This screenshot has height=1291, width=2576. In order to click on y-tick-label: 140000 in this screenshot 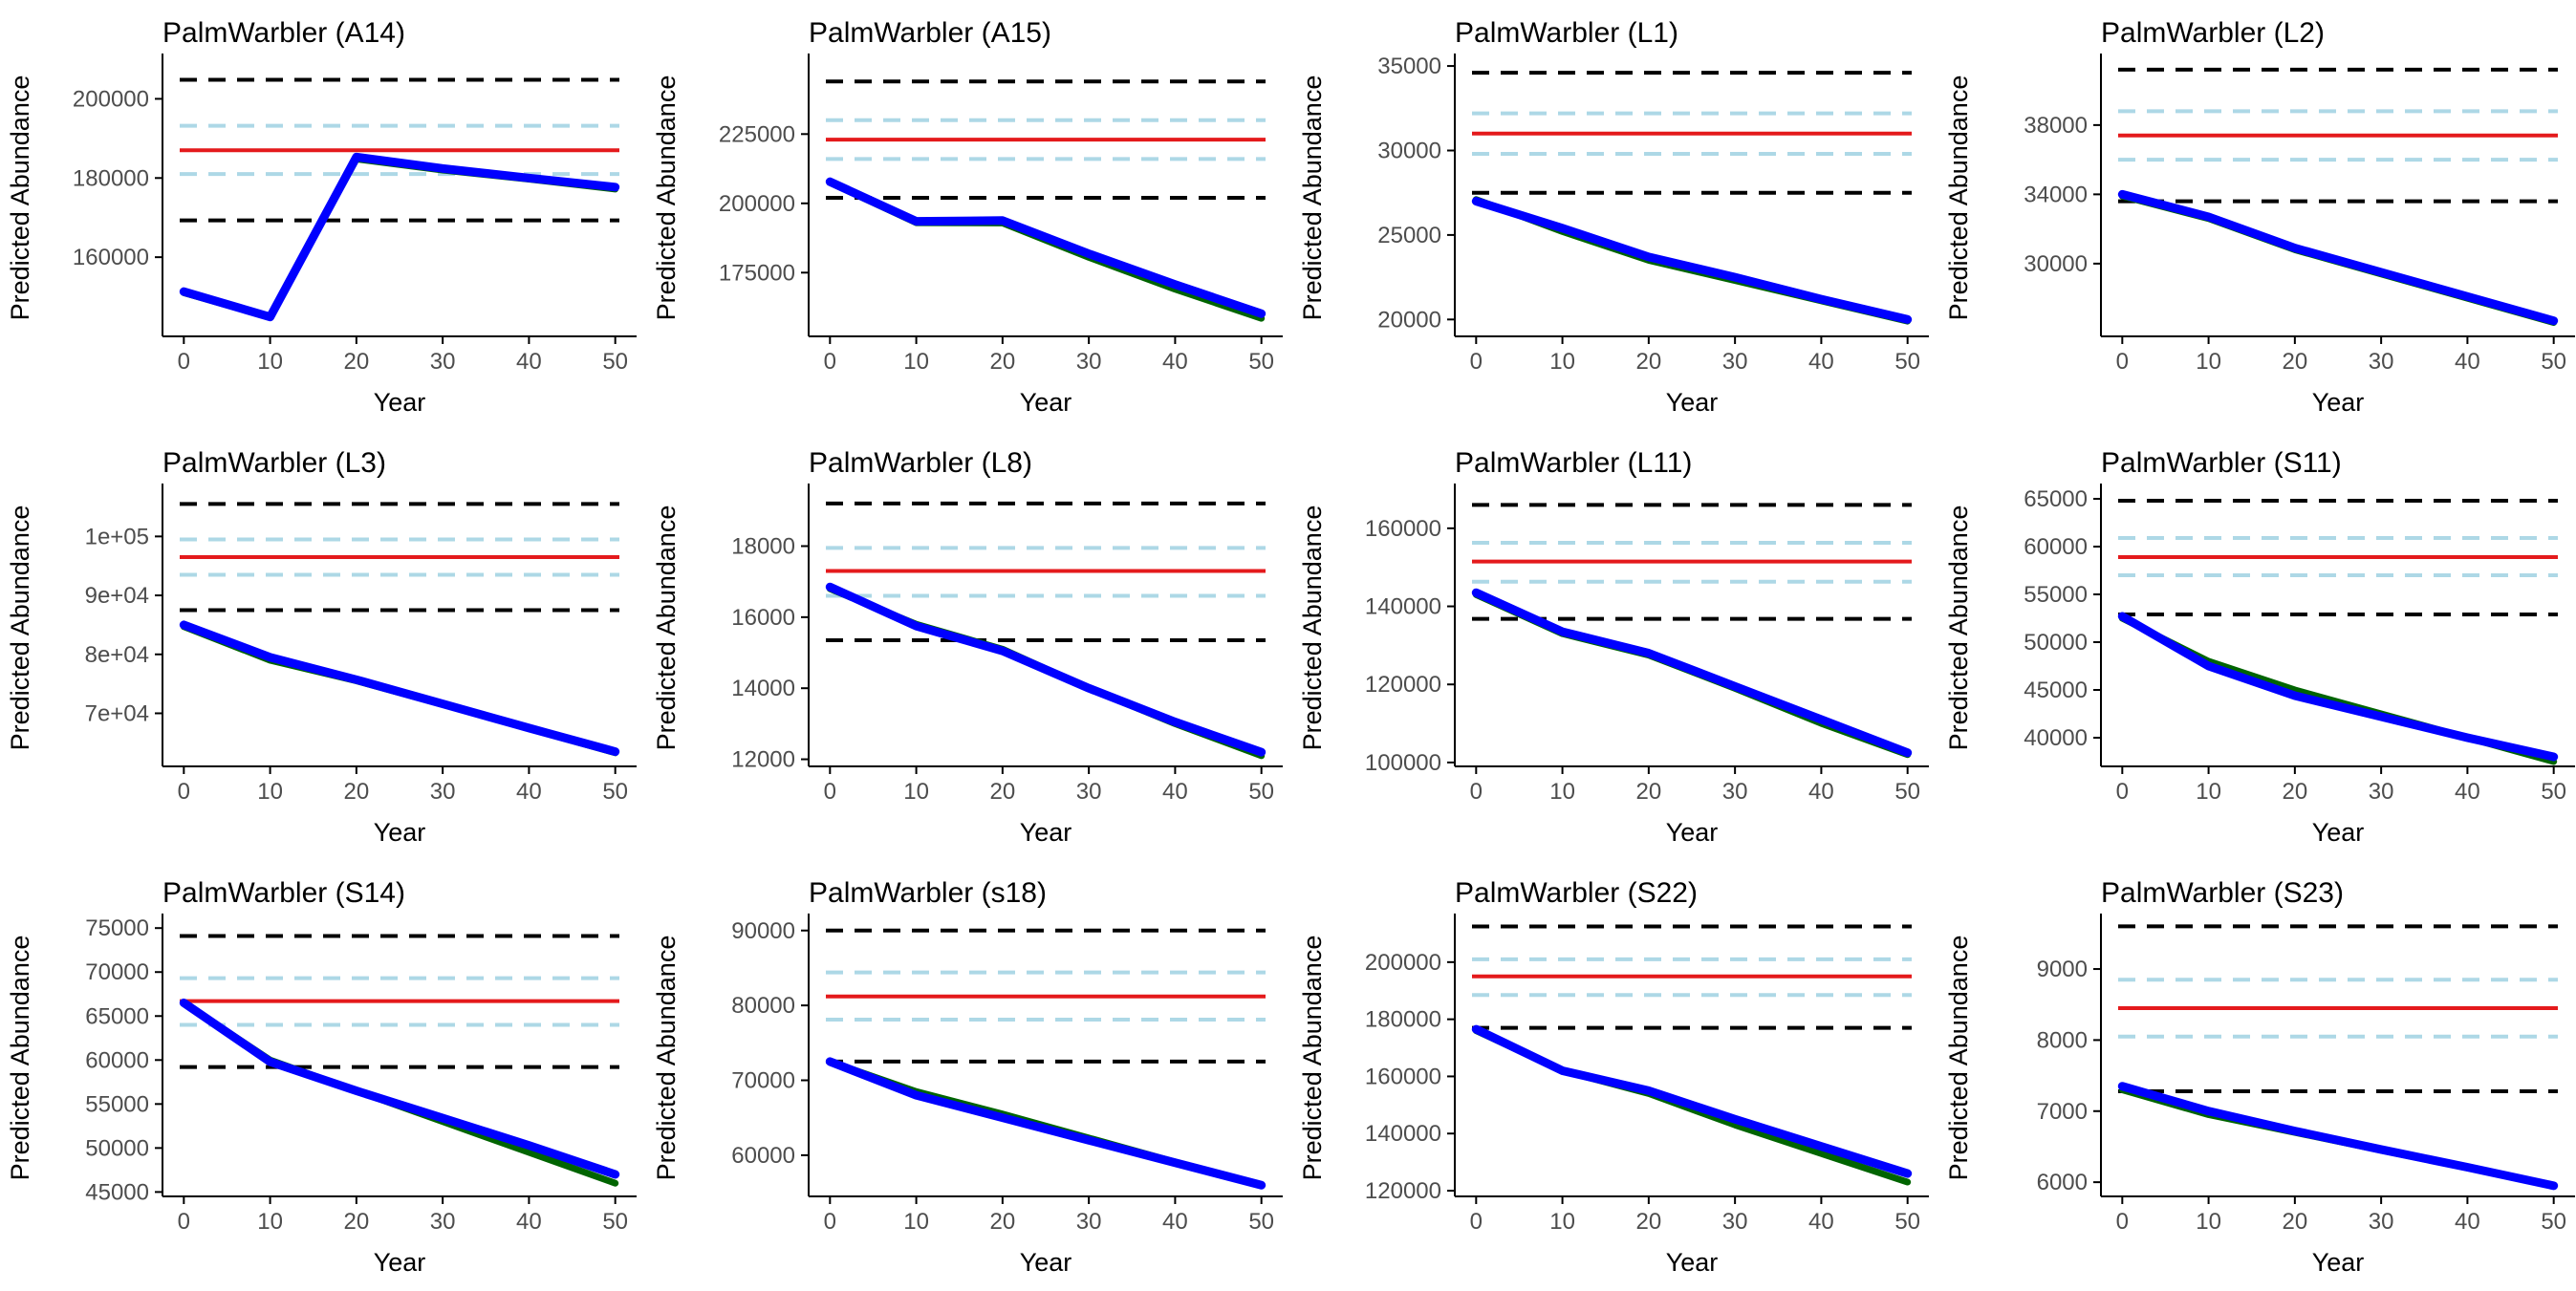, I will do `click(1403, 1134)`.